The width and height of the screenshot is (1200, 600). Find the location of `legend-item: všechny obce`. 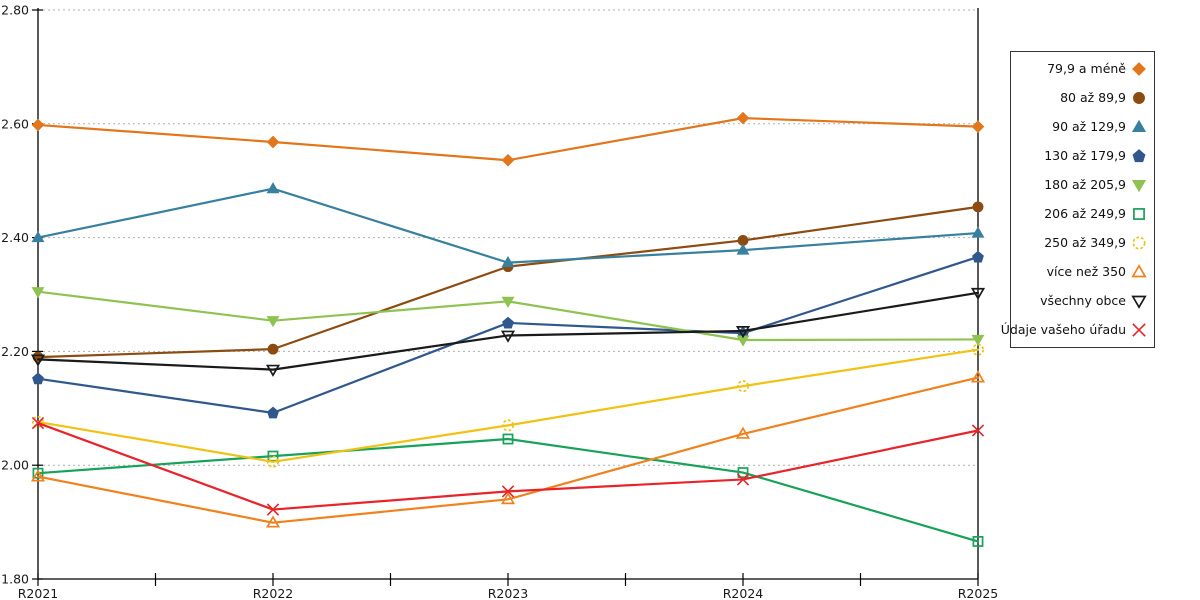

legend-item: všechny obce is located at coordinates (1082, 301).